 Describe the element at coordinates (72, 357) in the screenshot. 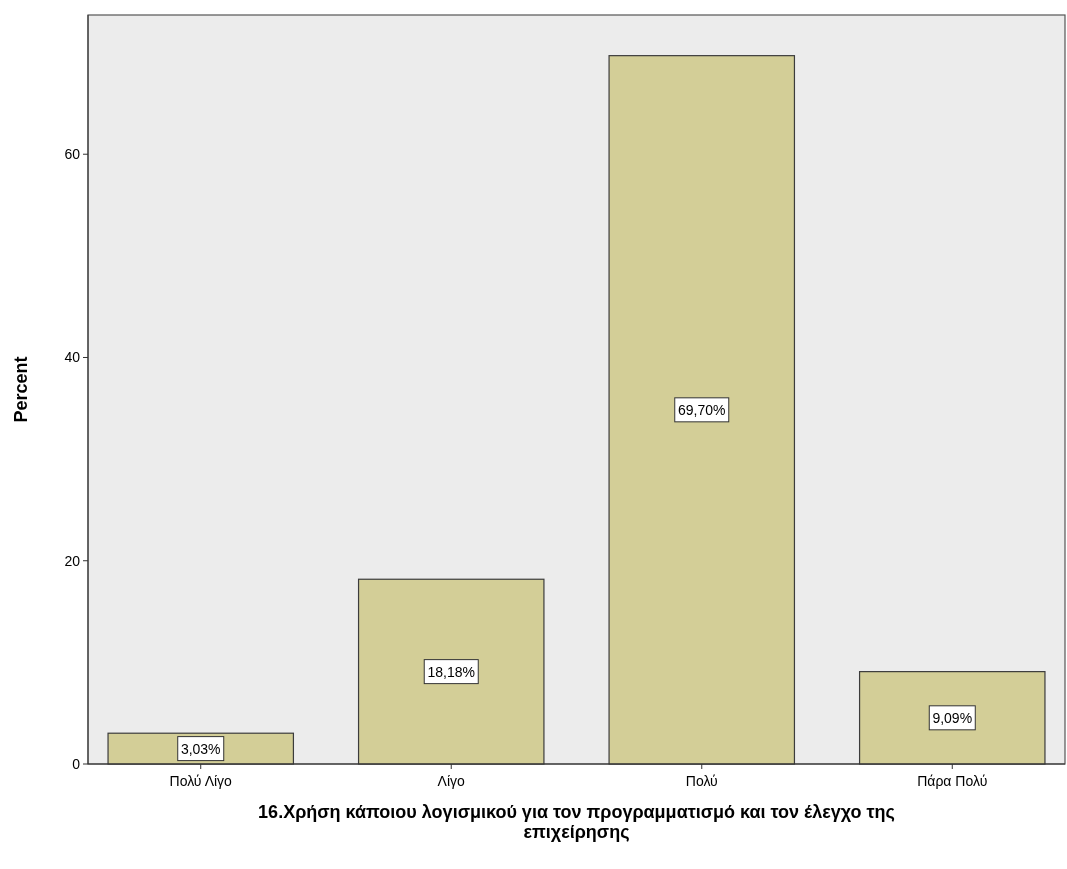

I see `y-tick-label: 40` at that location.